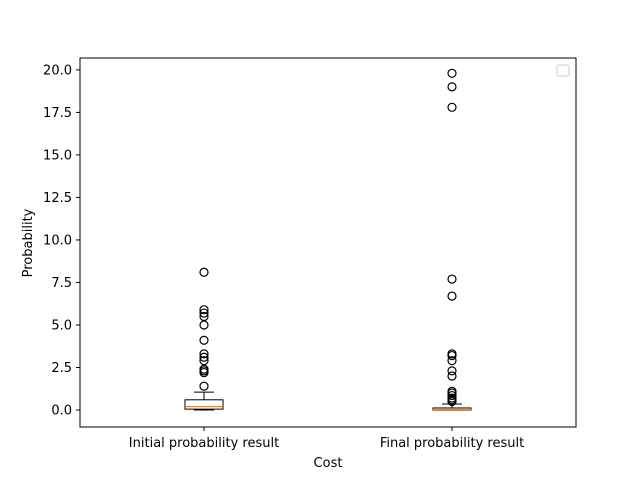 The image size is (640, 480). Describe the element at coordinates (61, 283) in the screenshot. I see `y-tick-label: 7.5` at that location.